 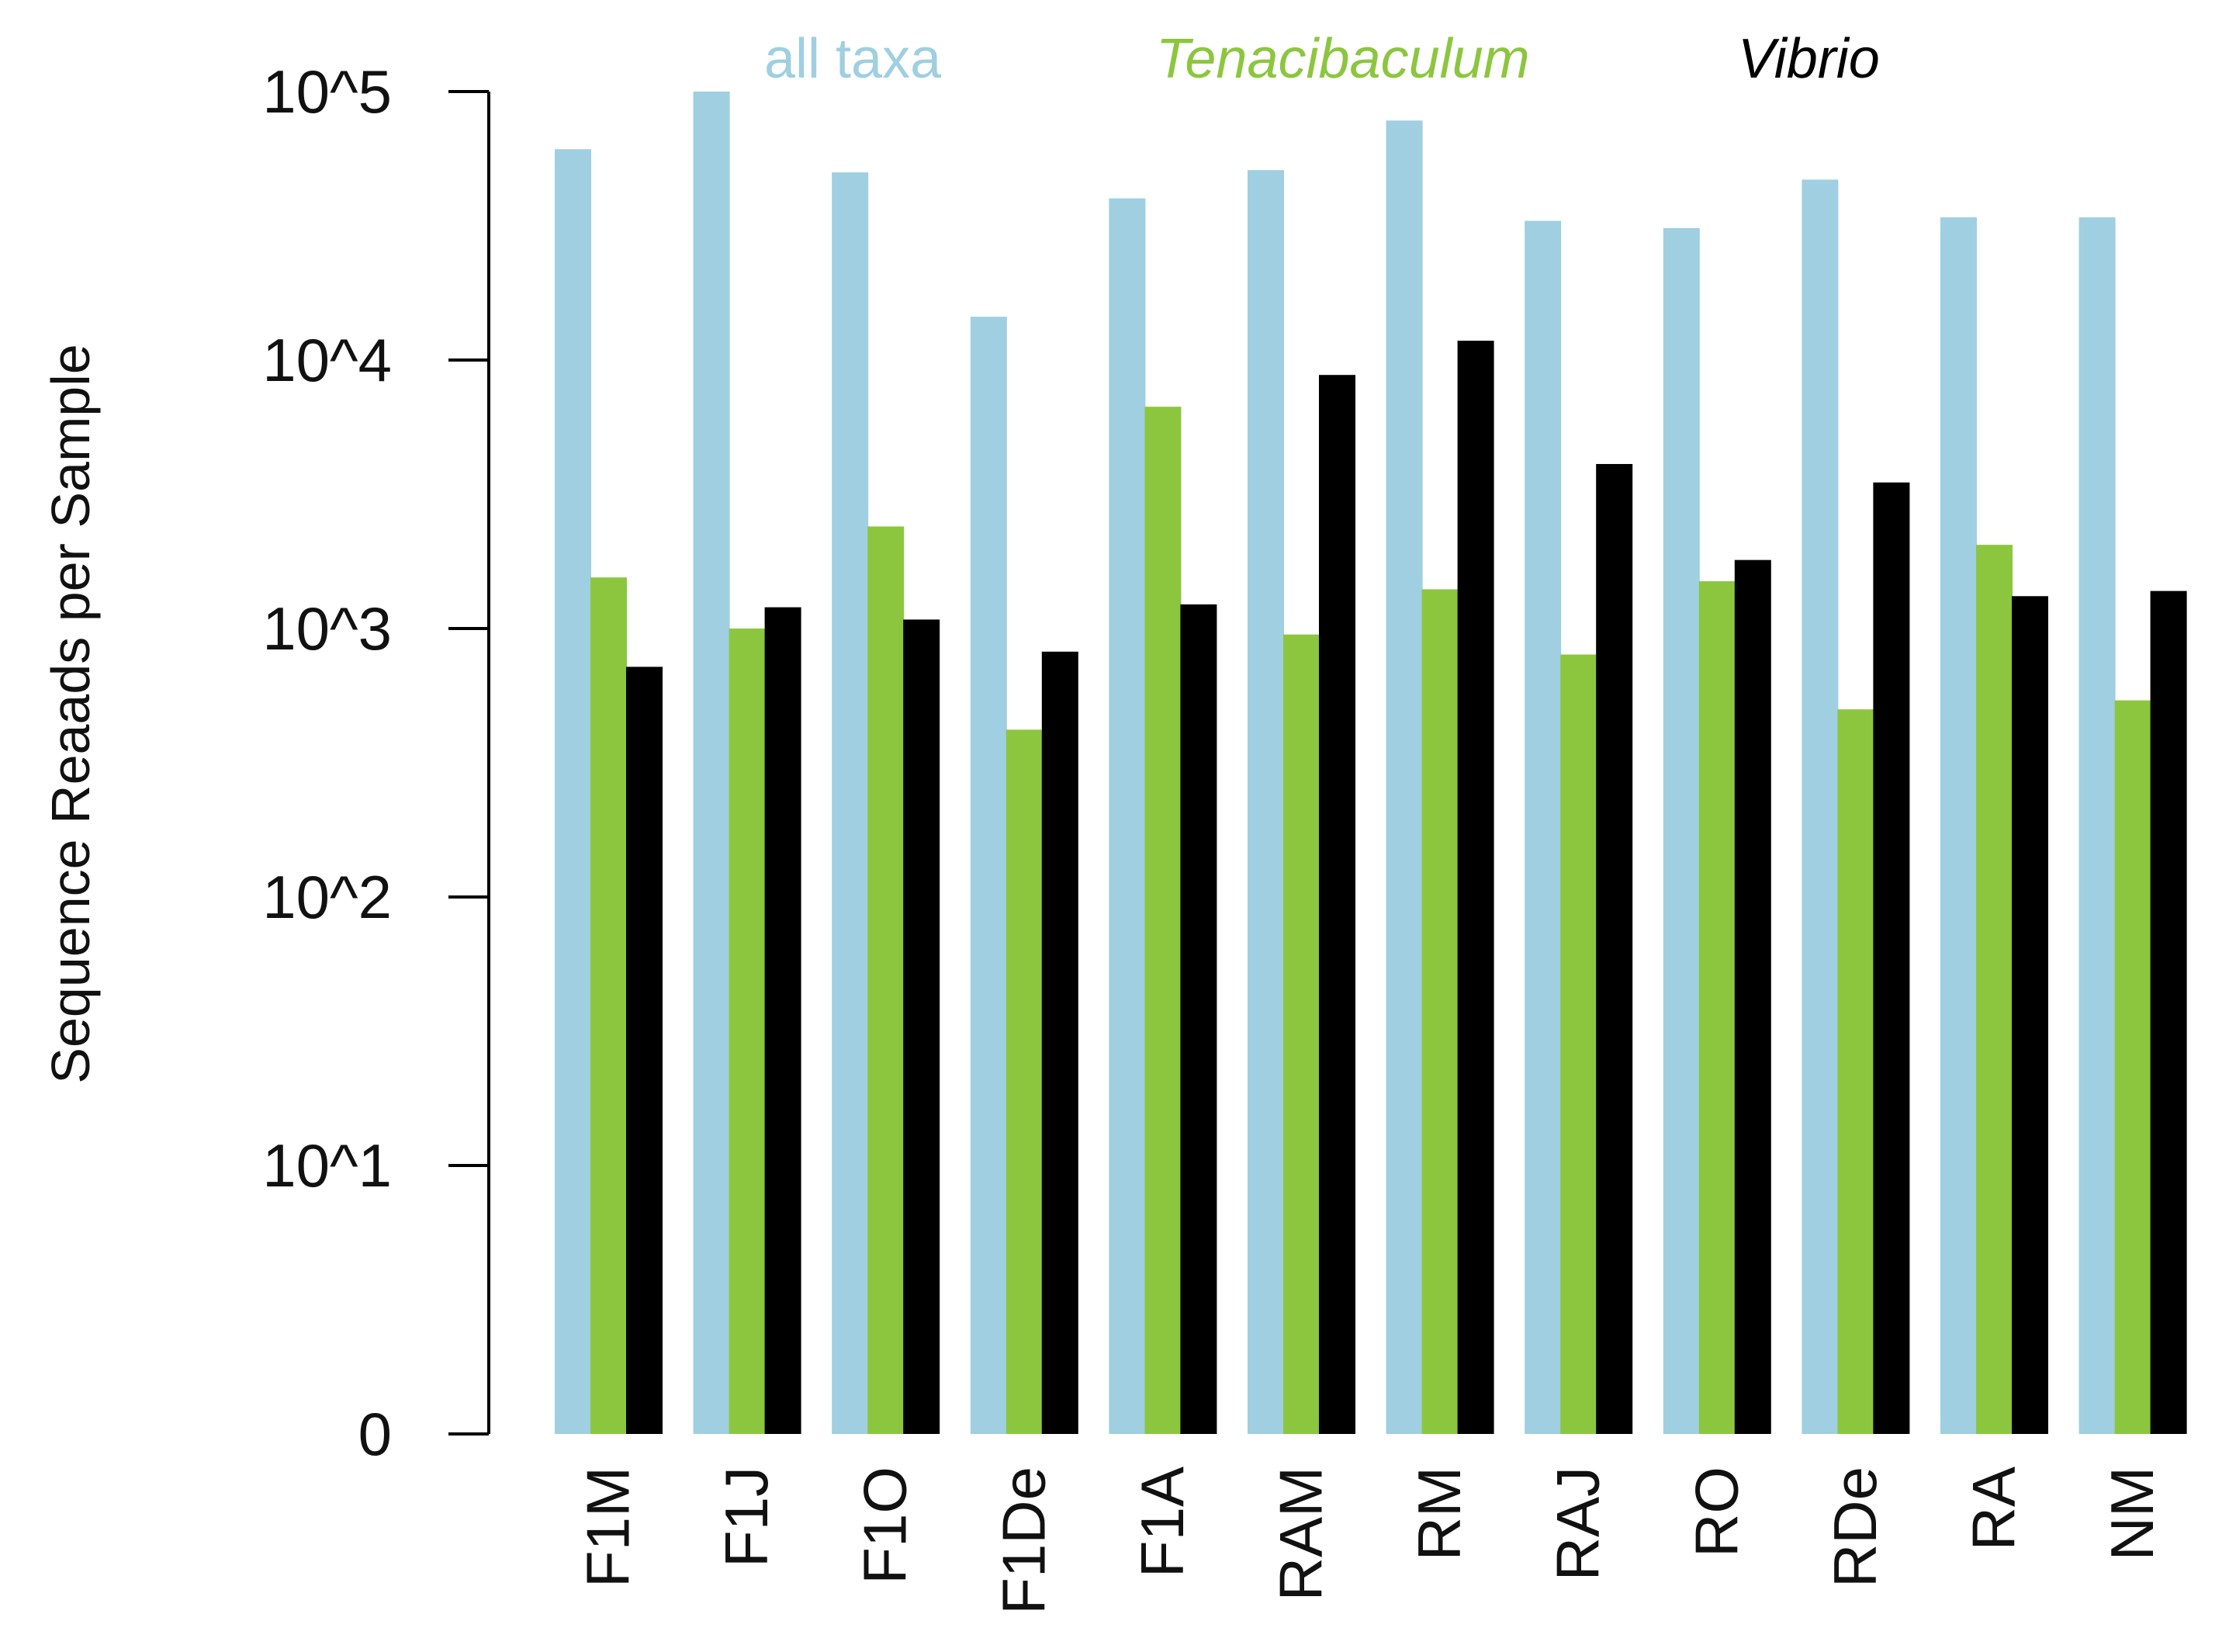 What do you see at coordinates (2168, 1012) in the screenshot?
I see `bar-nm-vibrio` at bounding box center [2168, 1012].